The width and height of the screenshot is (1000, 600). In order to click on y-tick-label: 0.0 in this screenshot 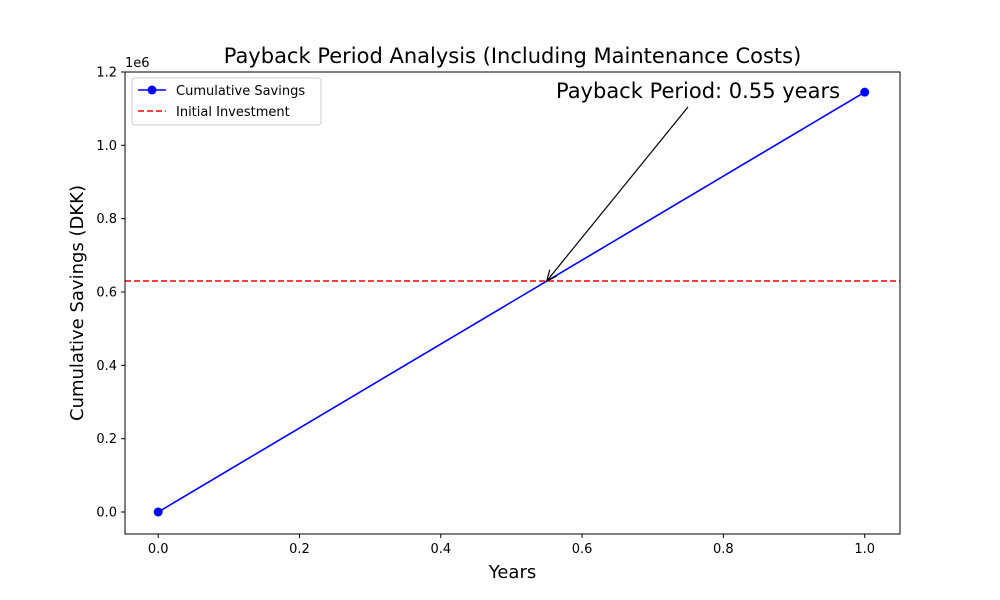, I will do `click(106, 513)`.